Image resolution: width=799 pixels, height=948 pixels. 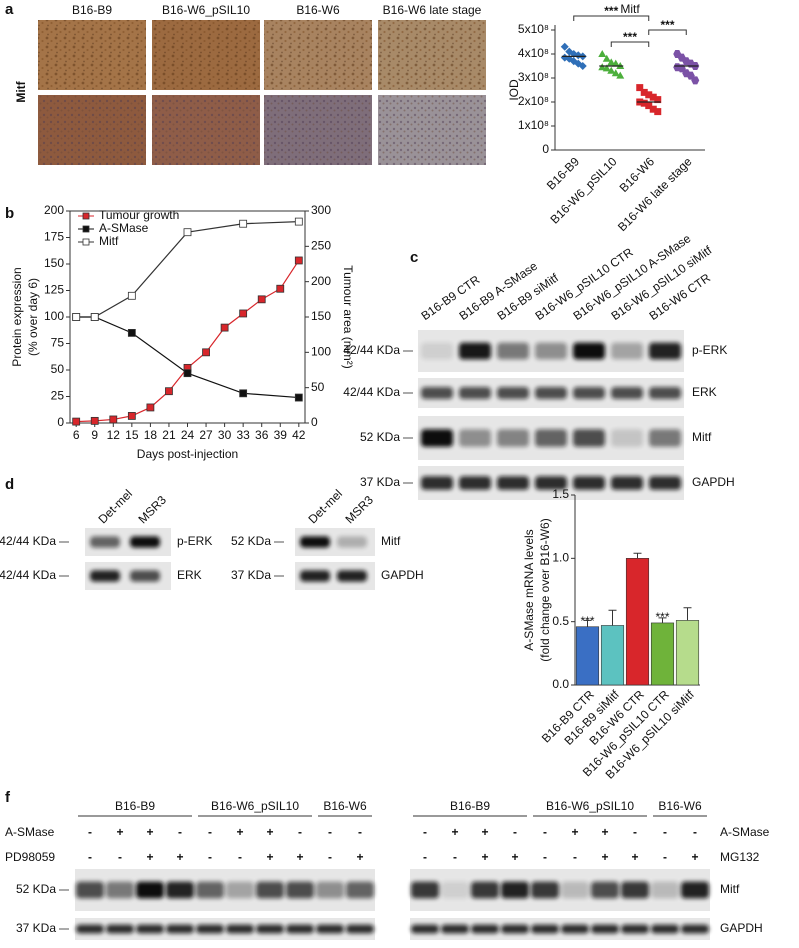 I want to click on y-axis-label: A-SMase mRNA levels, so click(x=529, y=589).